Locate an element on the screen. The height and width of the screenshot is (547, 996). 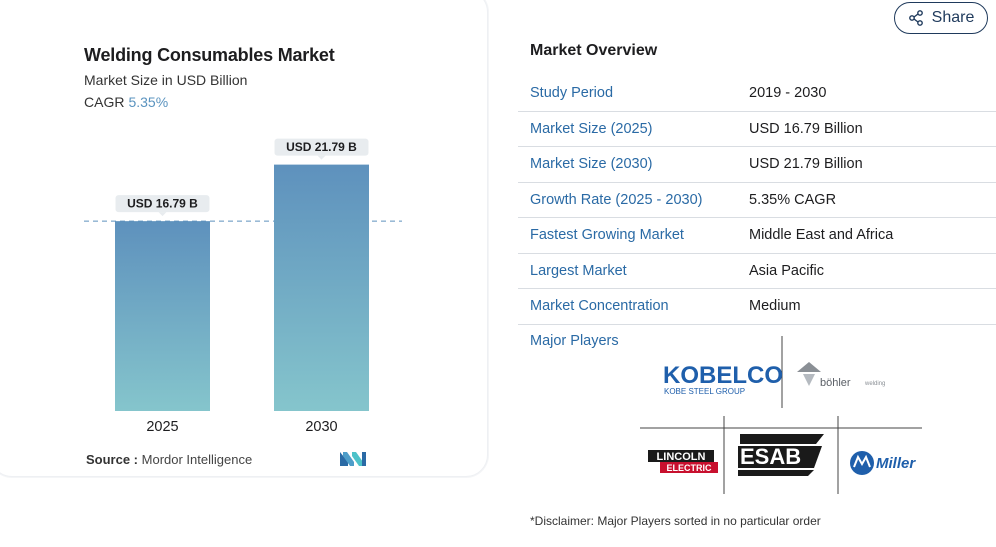
esab-logo: ESAB is located at coordinates (781, 455).